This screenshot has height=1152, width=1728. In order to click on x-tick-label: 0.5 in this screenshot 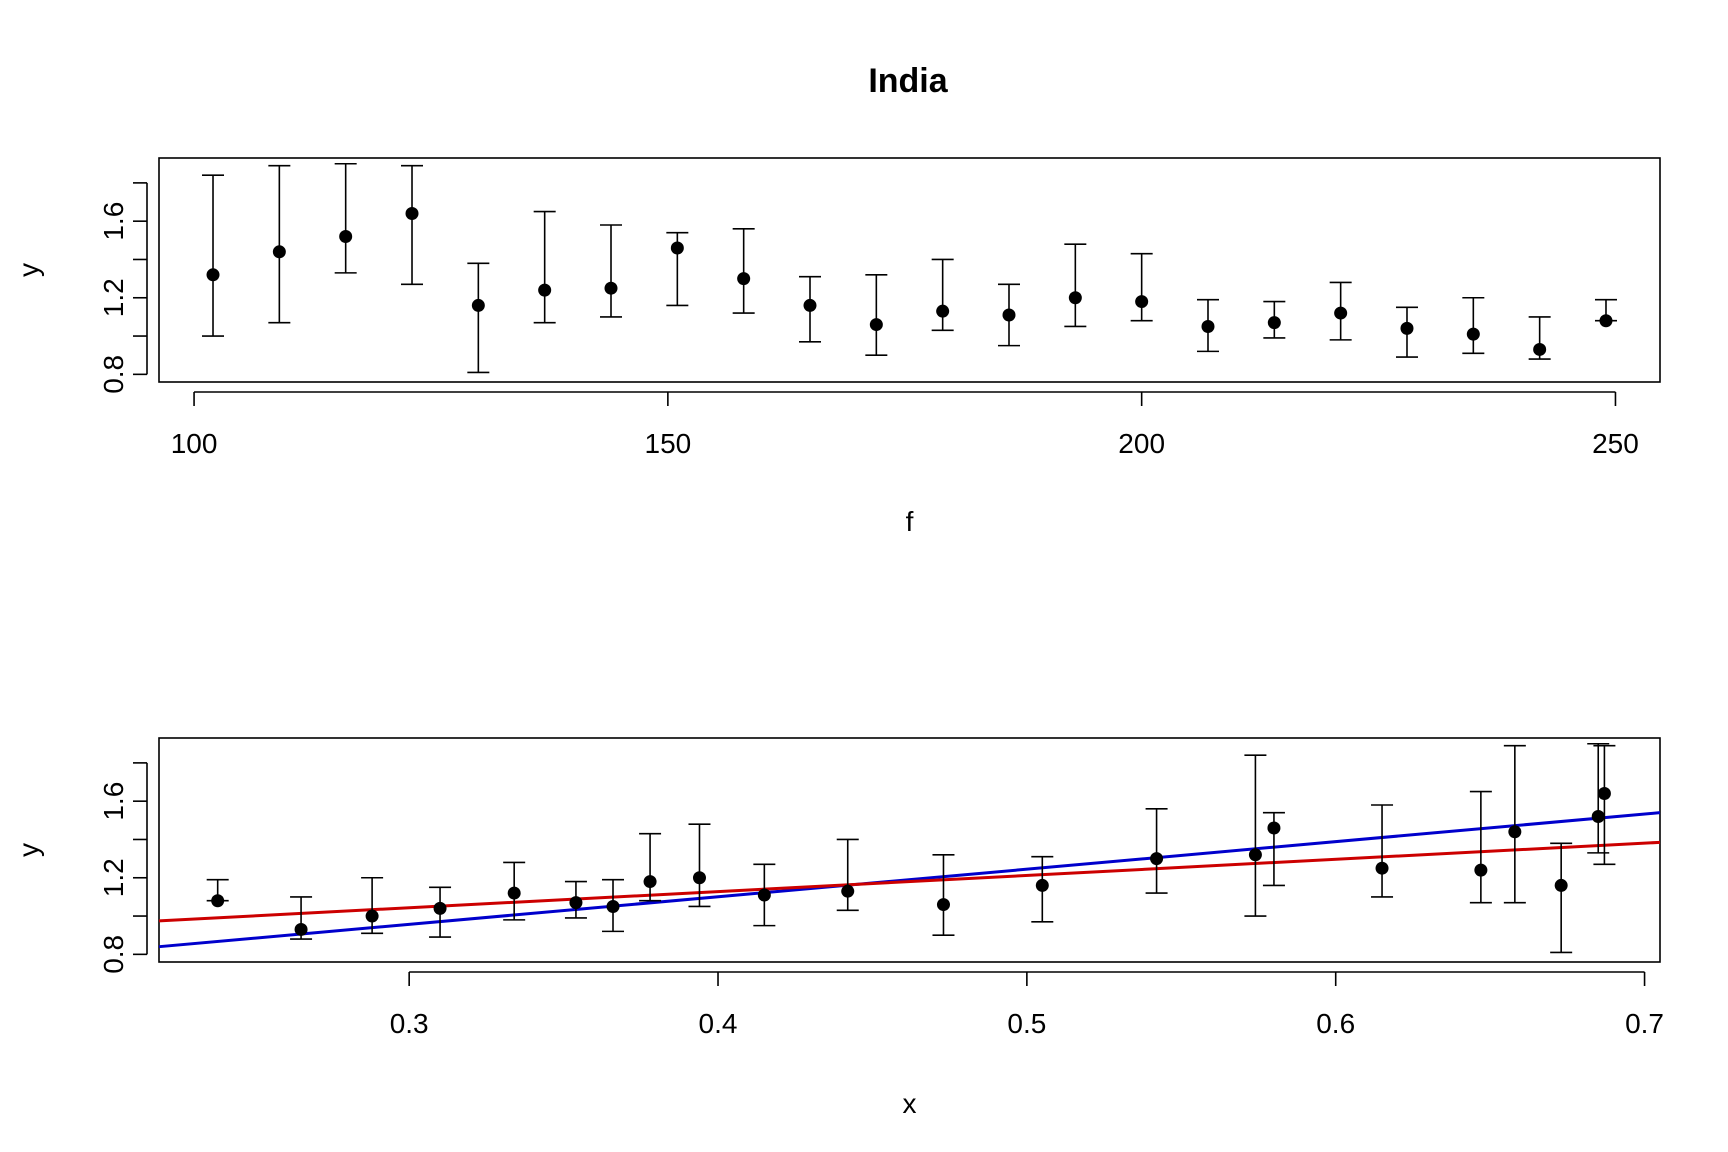, I will do `click(1026, 1023)`.